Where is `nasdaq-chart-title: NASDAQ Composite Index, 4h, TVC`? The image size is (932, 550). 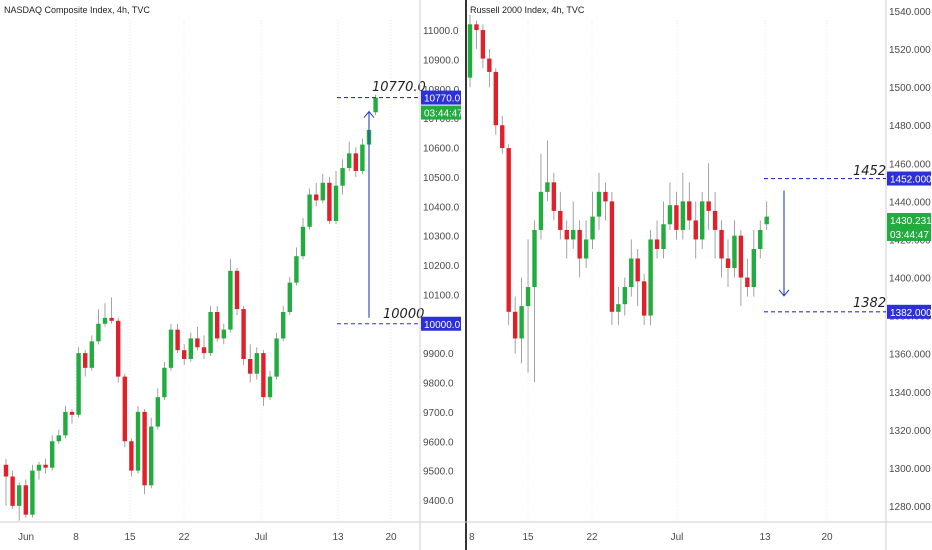 nasdaq-chart-title: NASDAQ Composite Index, 4h, TVC is located at coordinates (77, 10).